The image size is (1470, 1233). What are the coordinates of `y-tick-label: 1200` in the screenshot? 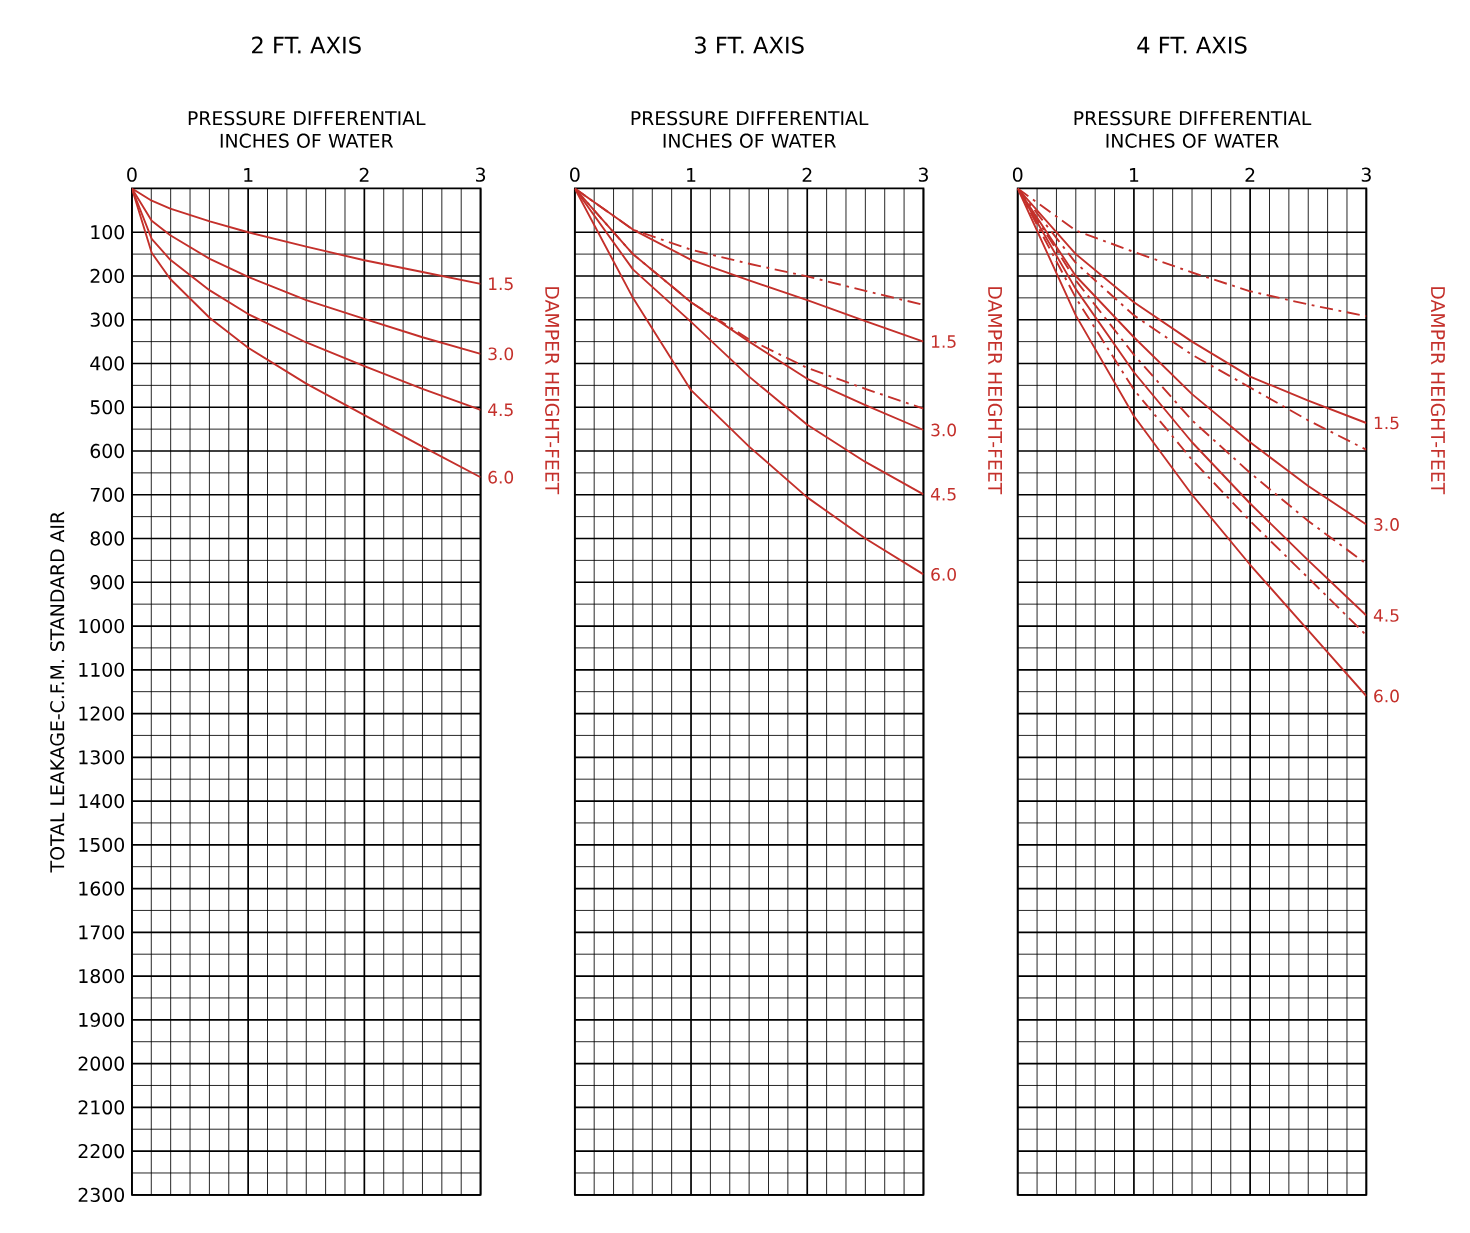 It's located at (102, 713).